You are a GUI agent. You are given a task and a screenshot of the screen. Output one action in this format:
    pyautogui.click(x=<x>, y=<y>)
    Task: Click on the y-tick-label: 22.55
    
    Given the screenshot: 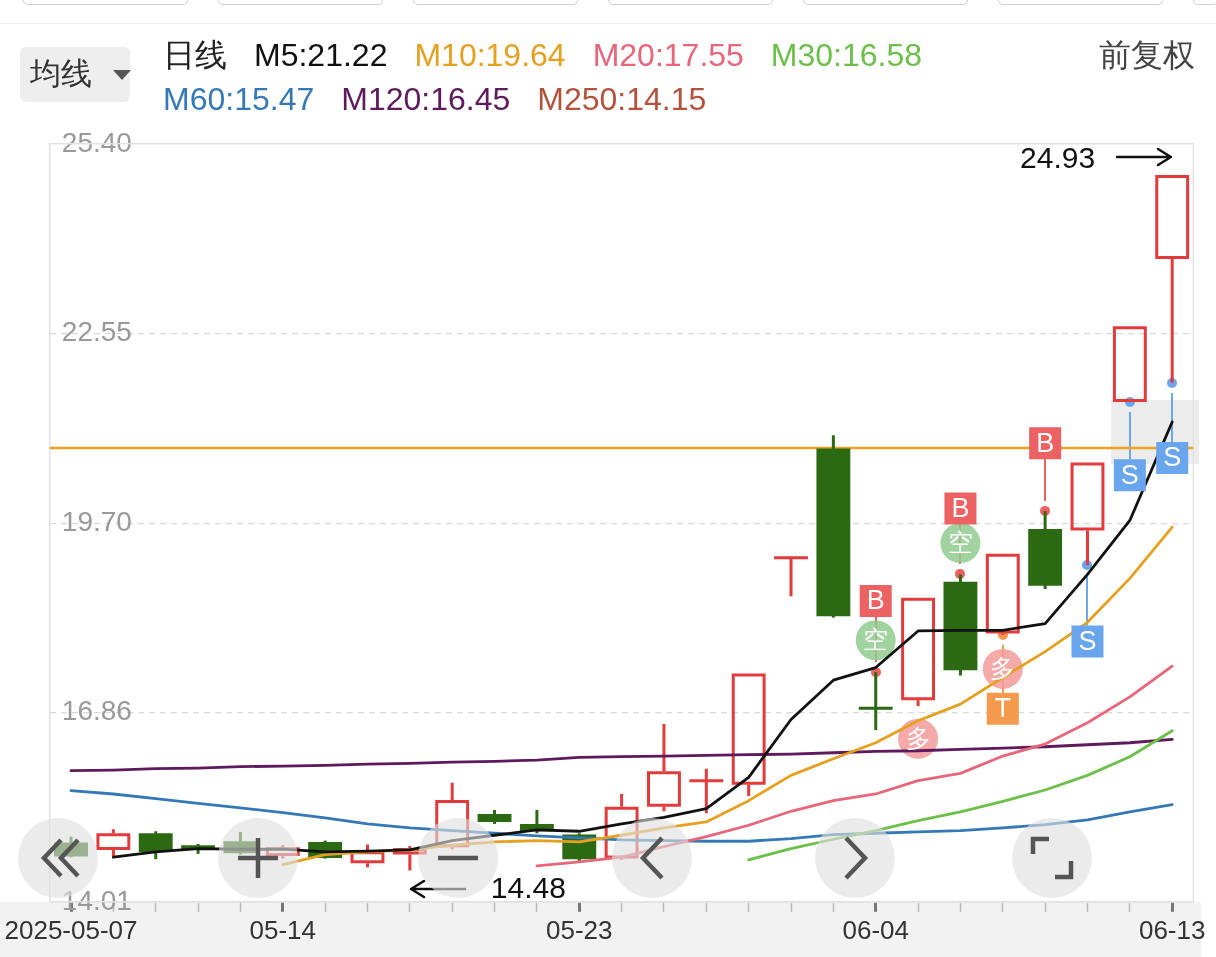 What is the action you would take?
    pyautogui.click(x=96, y=332)
    